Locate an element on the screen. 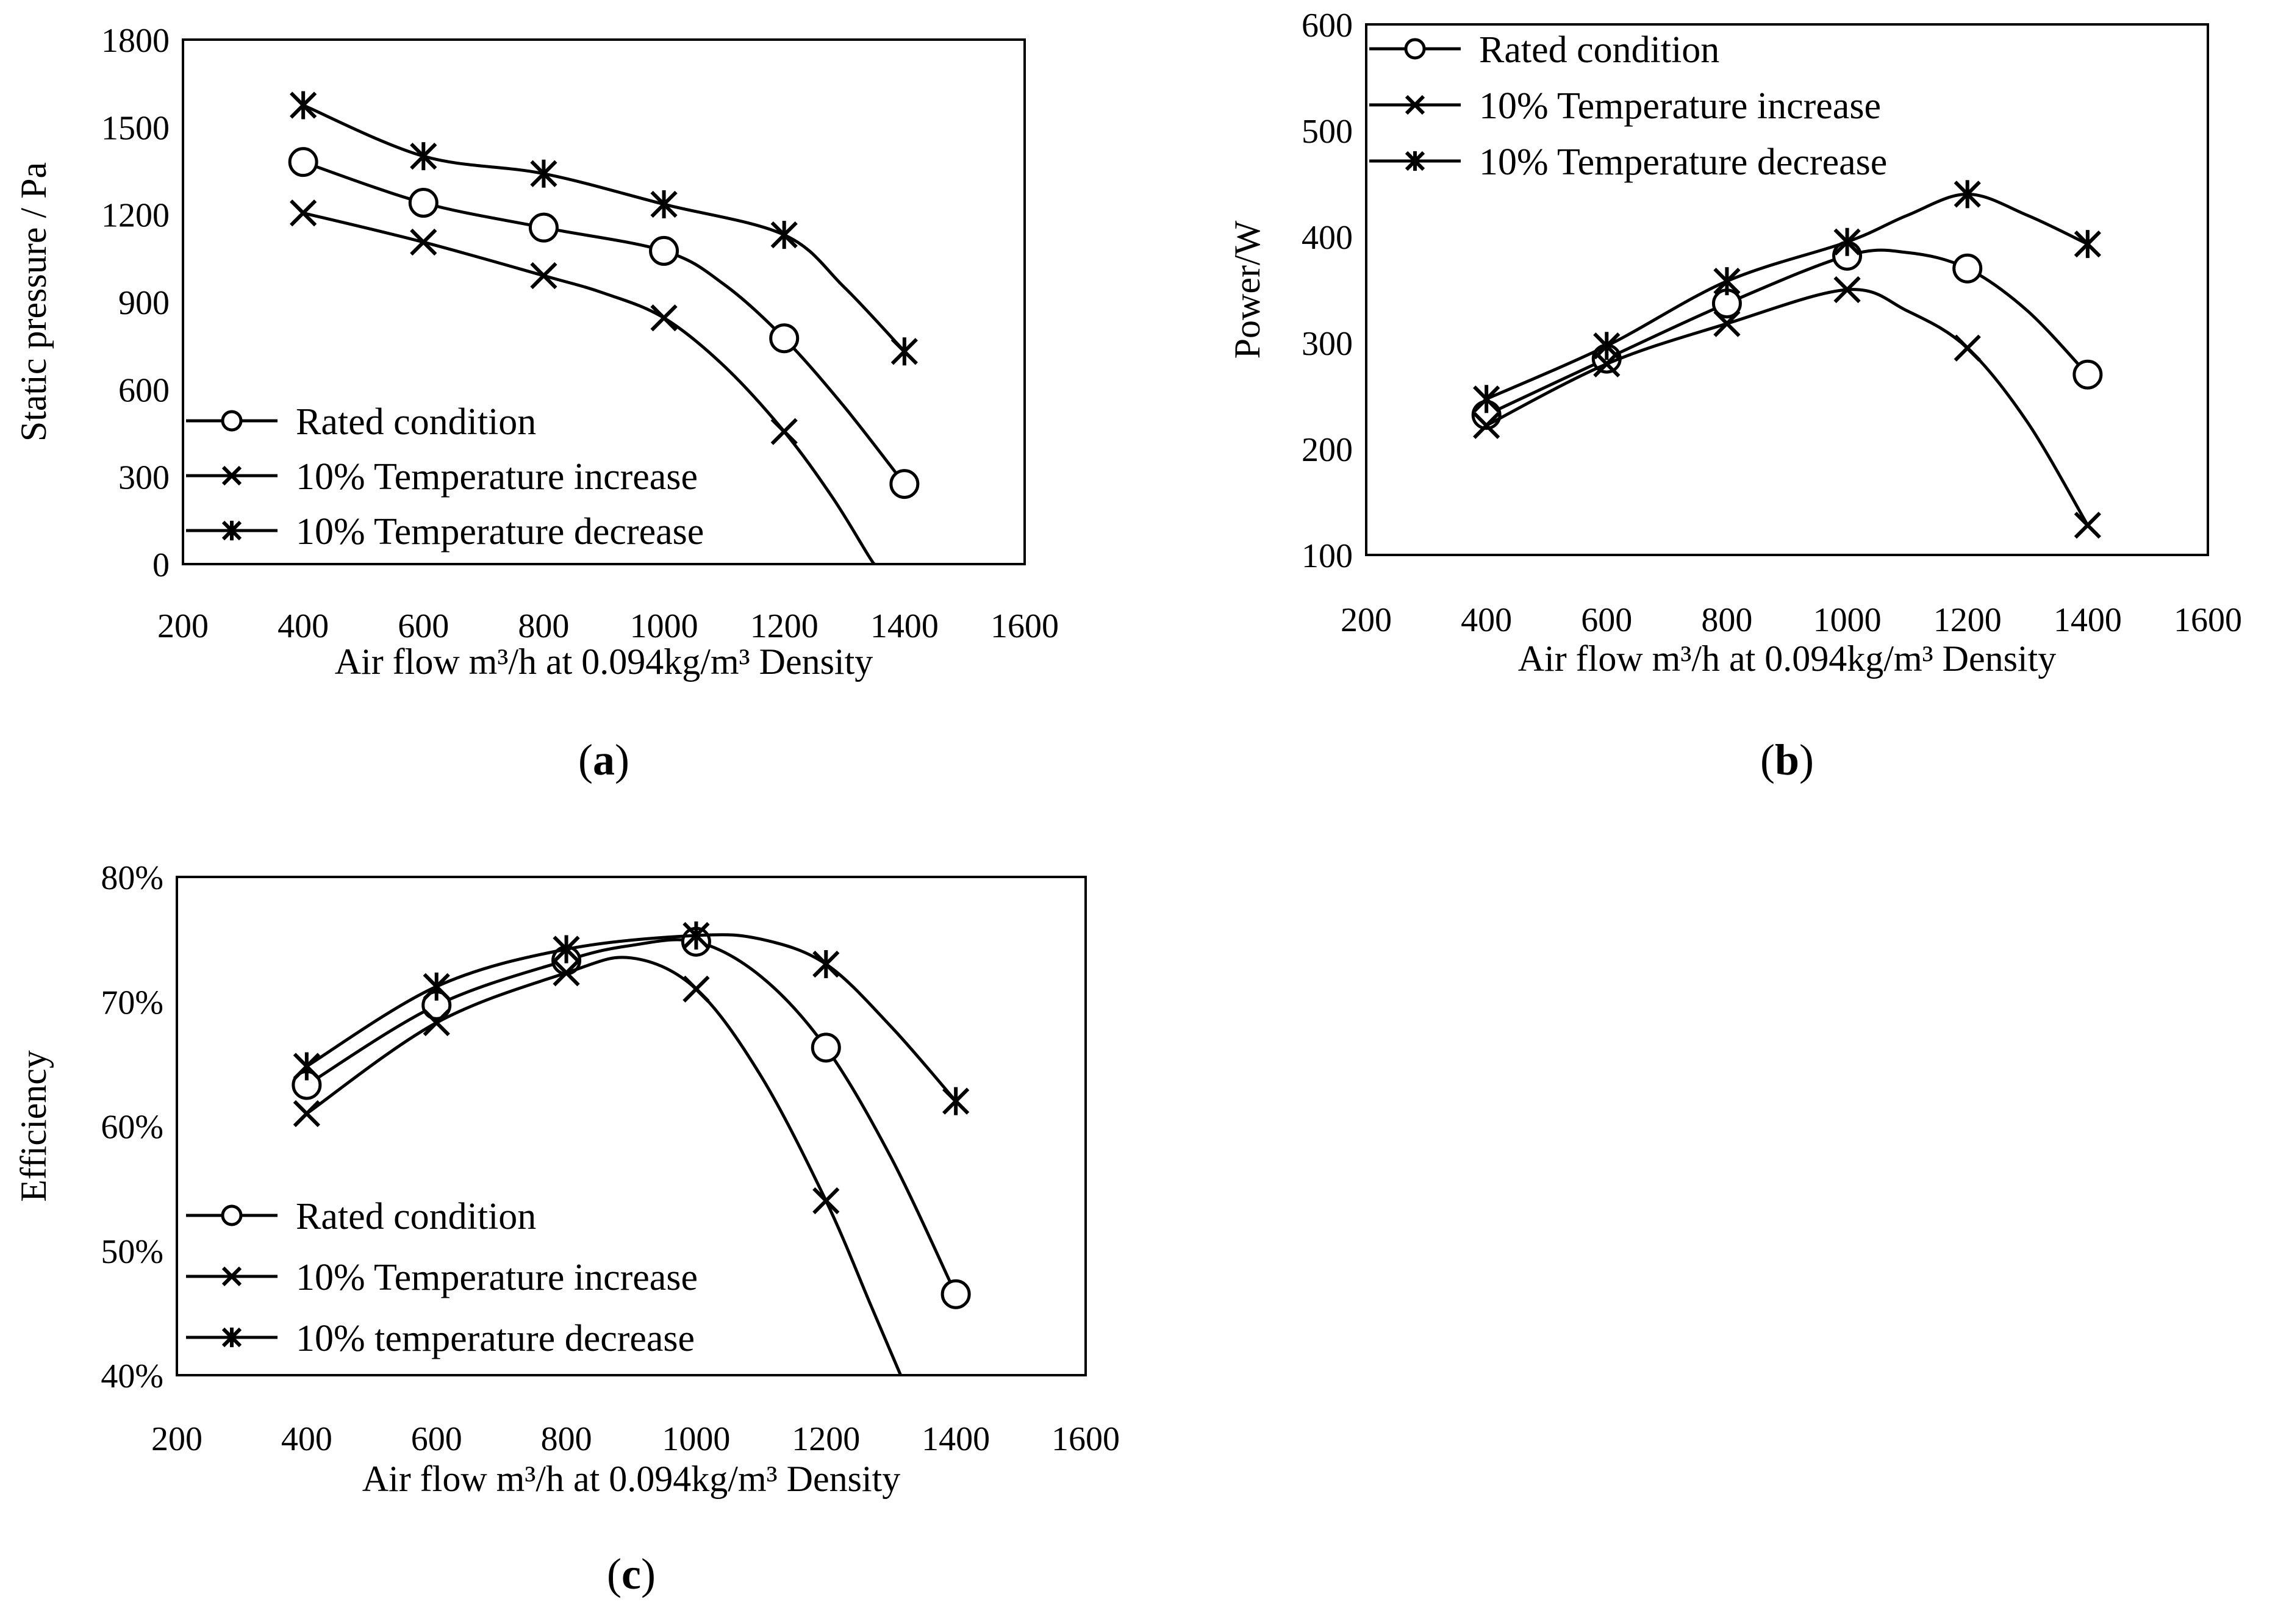  series-line is located at coordinates (589, 387).